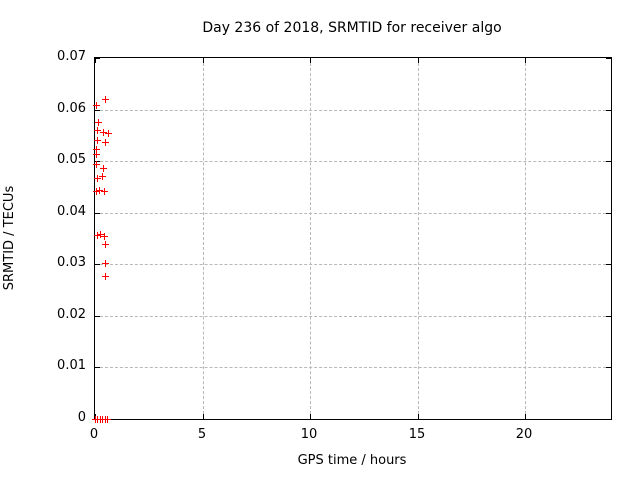 The width and height of the screenshot is (640, 480). What do you see at coordinates (81, 417) in the screenshot?
I see `y-tick-label: 0` at bounding box center [81, 417].